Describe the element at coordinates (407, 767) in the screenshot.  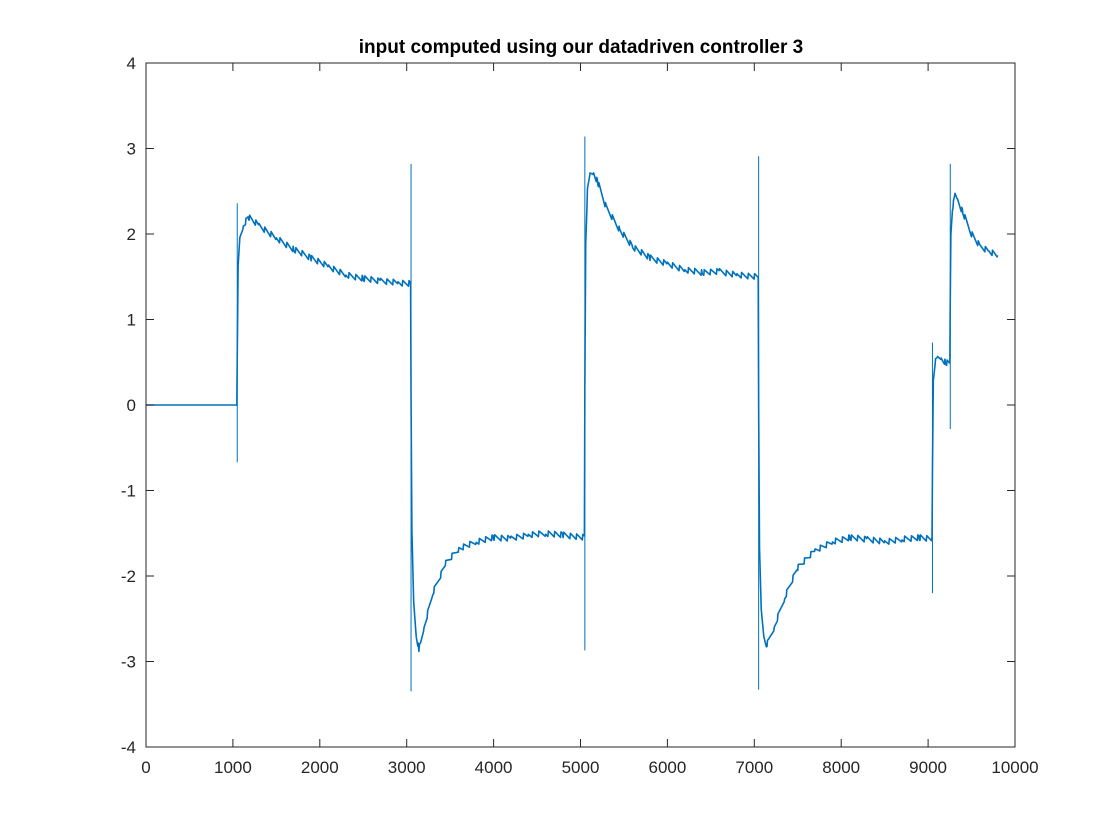
I see `x-tick-label: 3000` at that location.